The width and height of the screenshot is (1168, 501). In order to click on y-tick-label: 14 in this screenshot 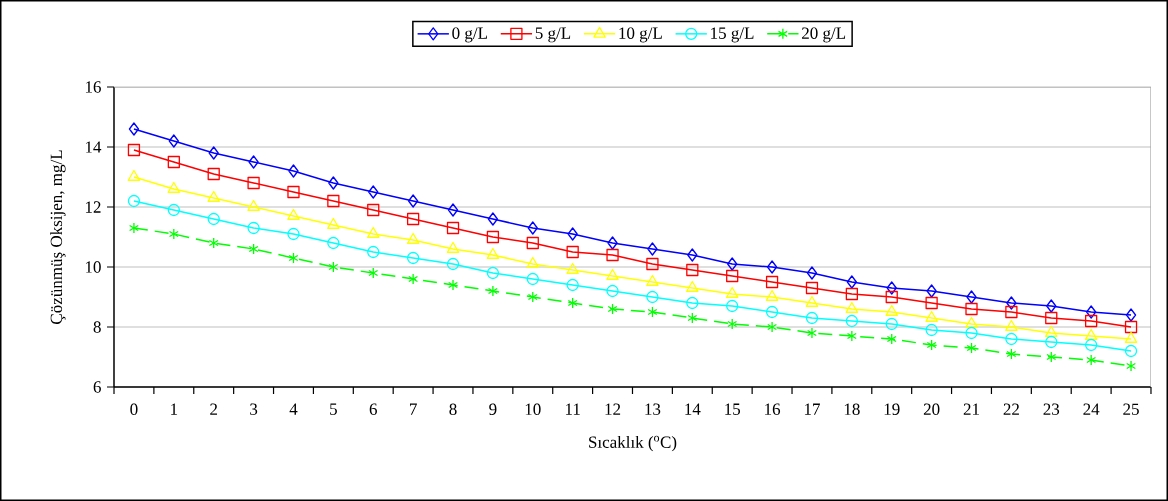, I will do `click(93, 147)`.